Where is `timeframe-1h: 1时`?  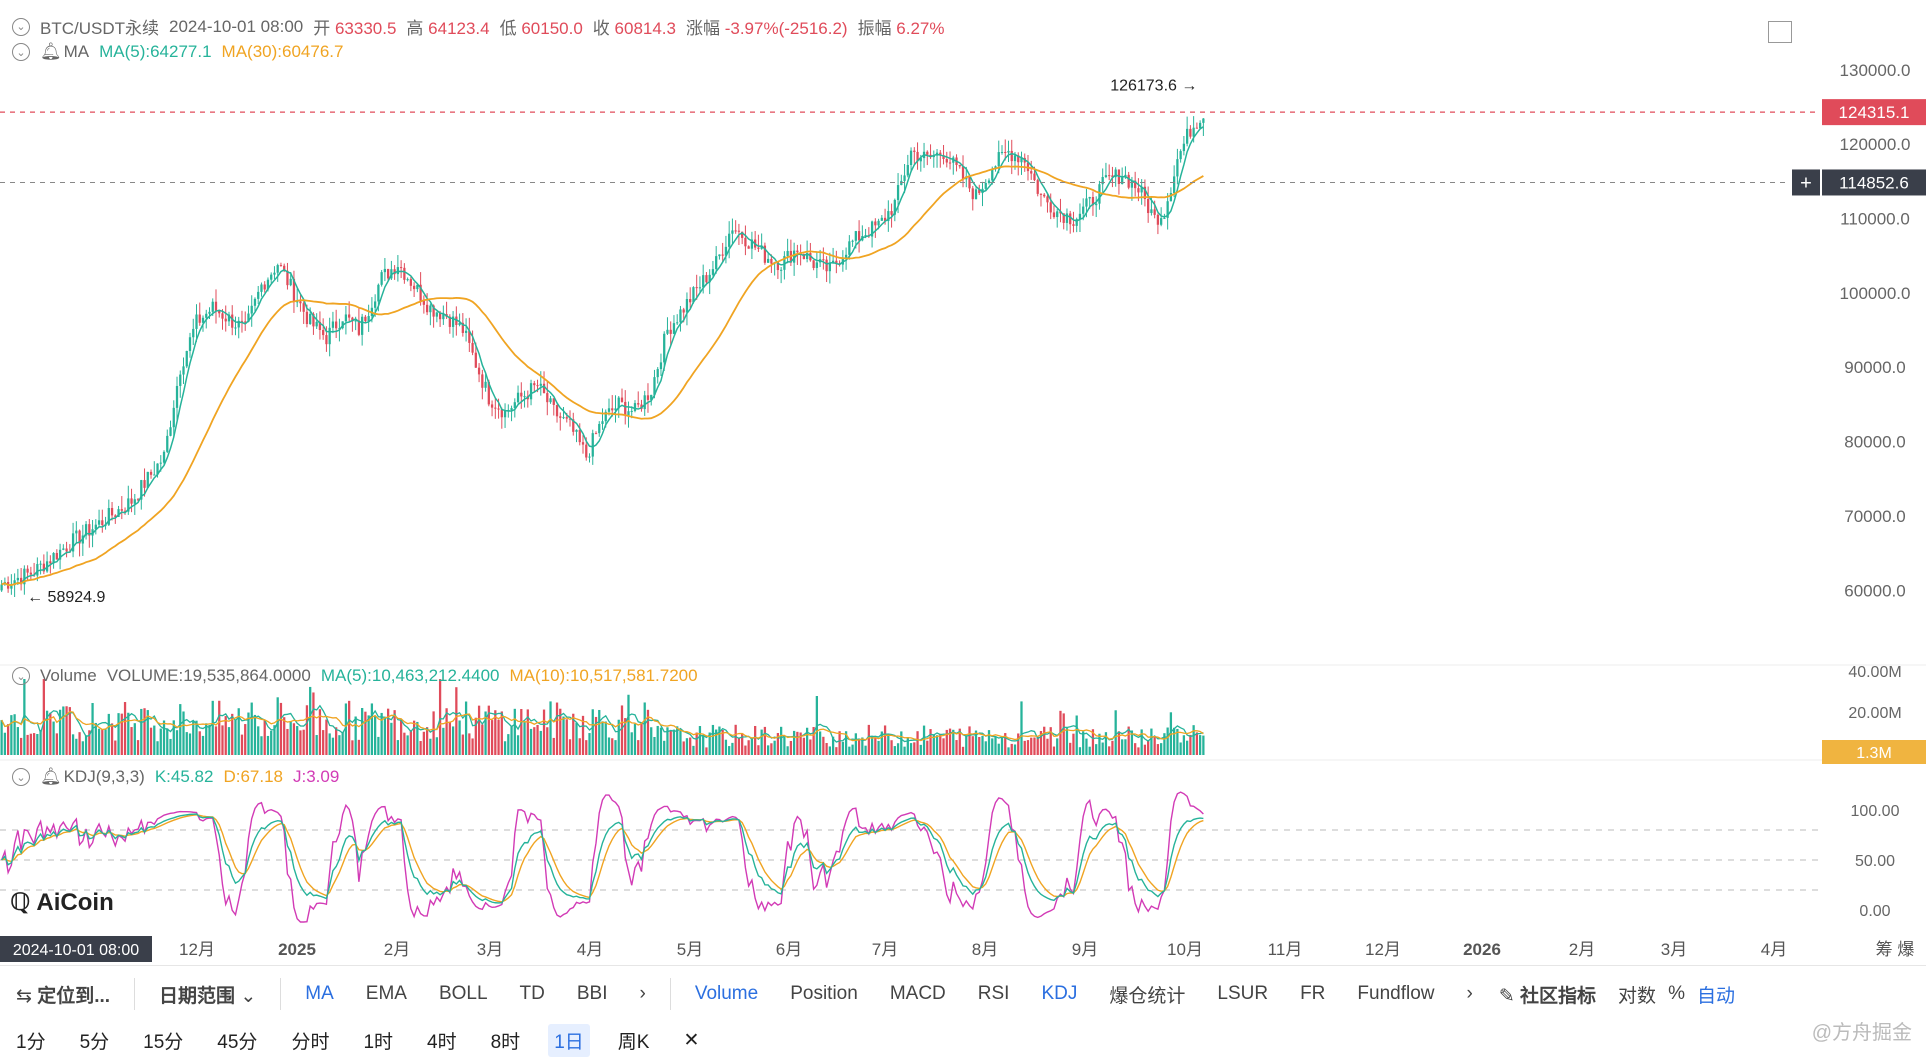
timeframe-1h: 1时 is located at coordinates (378, 1042).